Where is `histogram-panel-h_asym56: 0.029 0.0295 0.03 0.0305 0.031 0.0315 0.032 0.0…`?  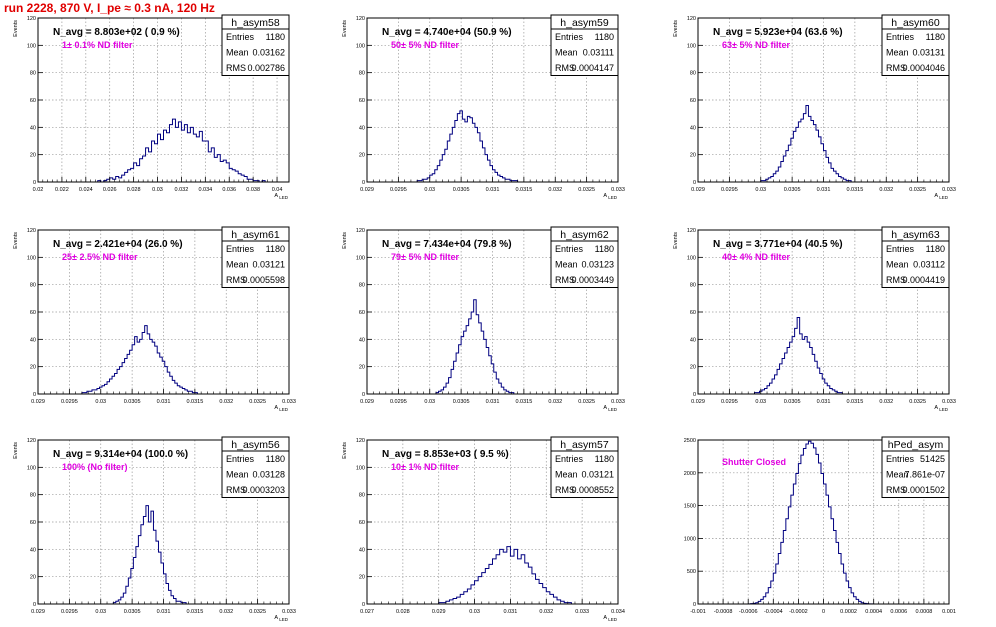 histogram-panel-h_asym56: 0.029 0.0295 0.03 0.0305 0.031 0.0315 0.032 0.0… is located at coordinates (154, 529).